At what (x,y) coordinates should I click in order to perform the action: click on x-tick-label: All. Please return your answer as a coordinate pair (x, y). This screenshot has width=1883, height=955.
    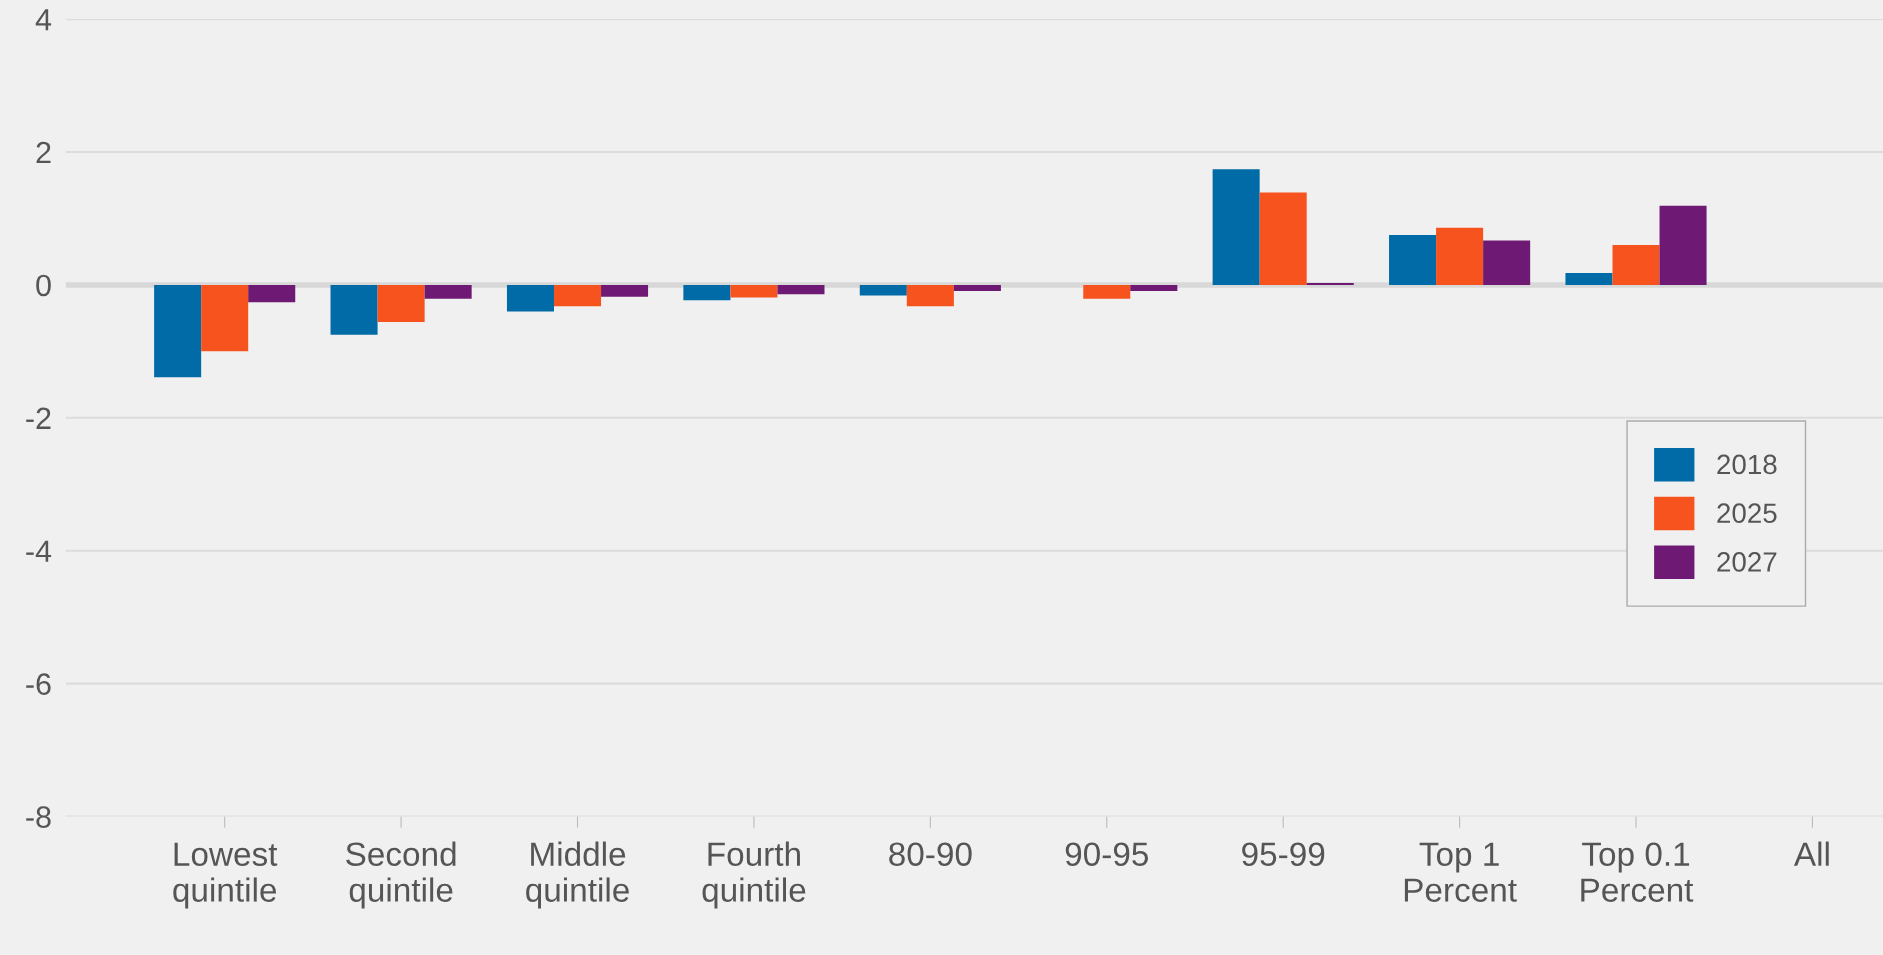
    Looking at the image, I should click on (1811, 853).